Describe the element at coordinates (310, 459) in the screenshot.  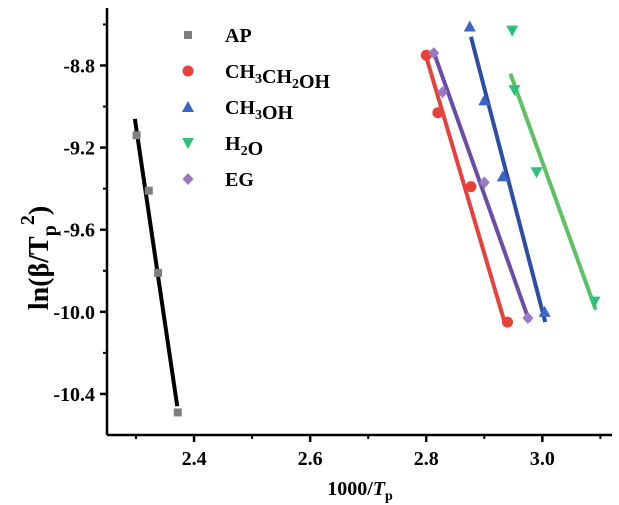
I see `x-tick-label: 2.6` at that location.